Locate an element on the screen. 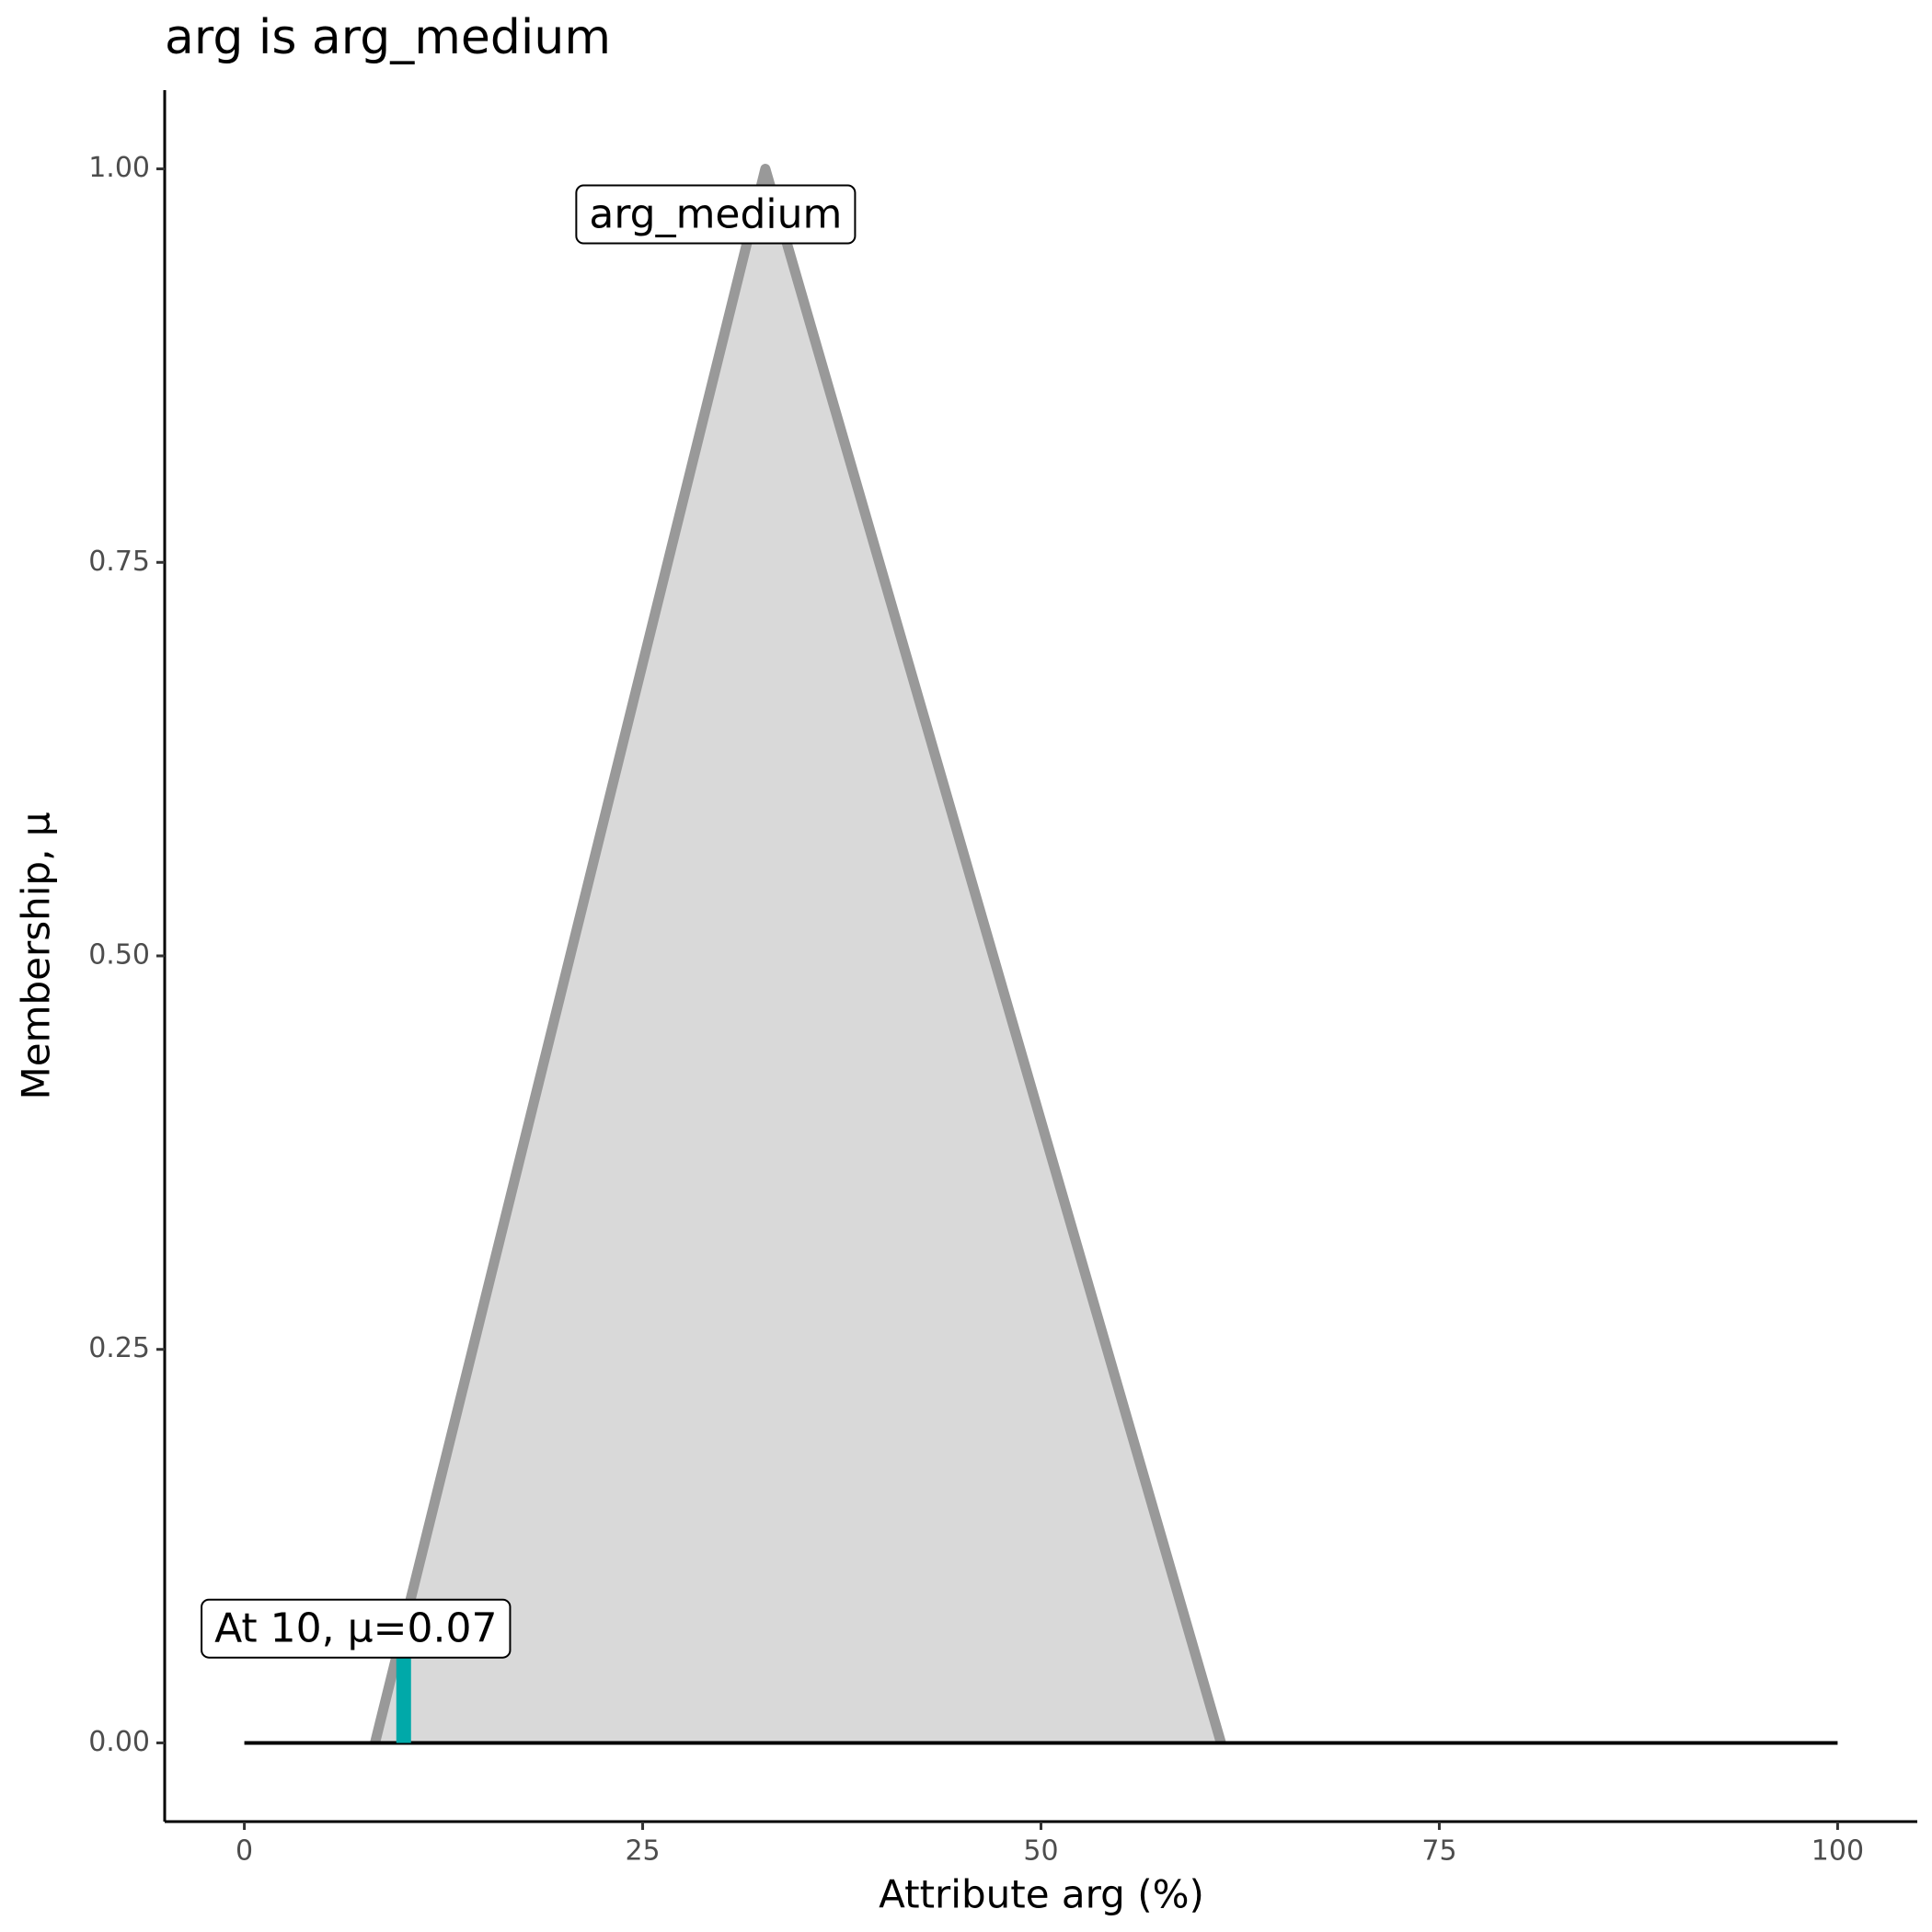  series-label-box is located at coordinates (716, 214).